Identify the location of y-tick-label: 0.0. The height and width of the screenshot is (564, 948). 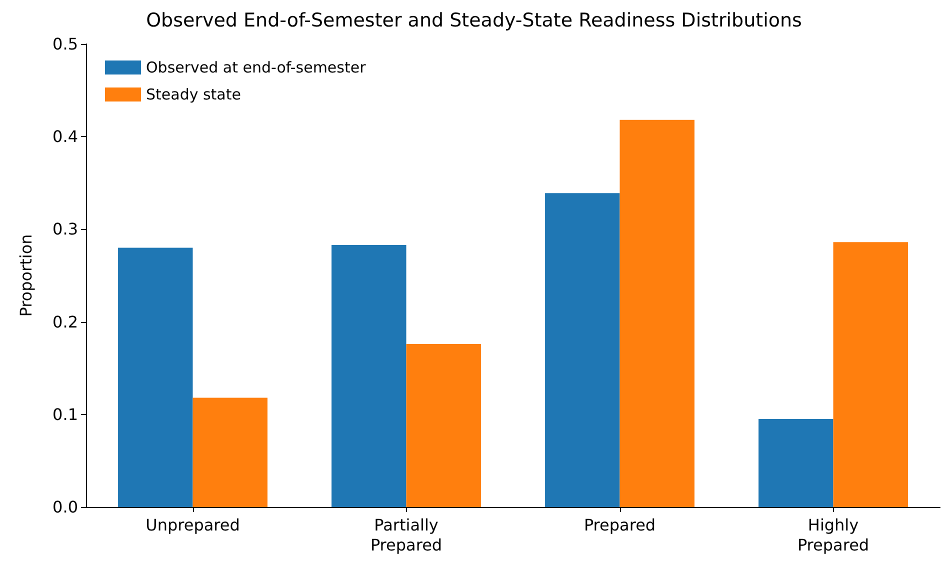
(65, 507).